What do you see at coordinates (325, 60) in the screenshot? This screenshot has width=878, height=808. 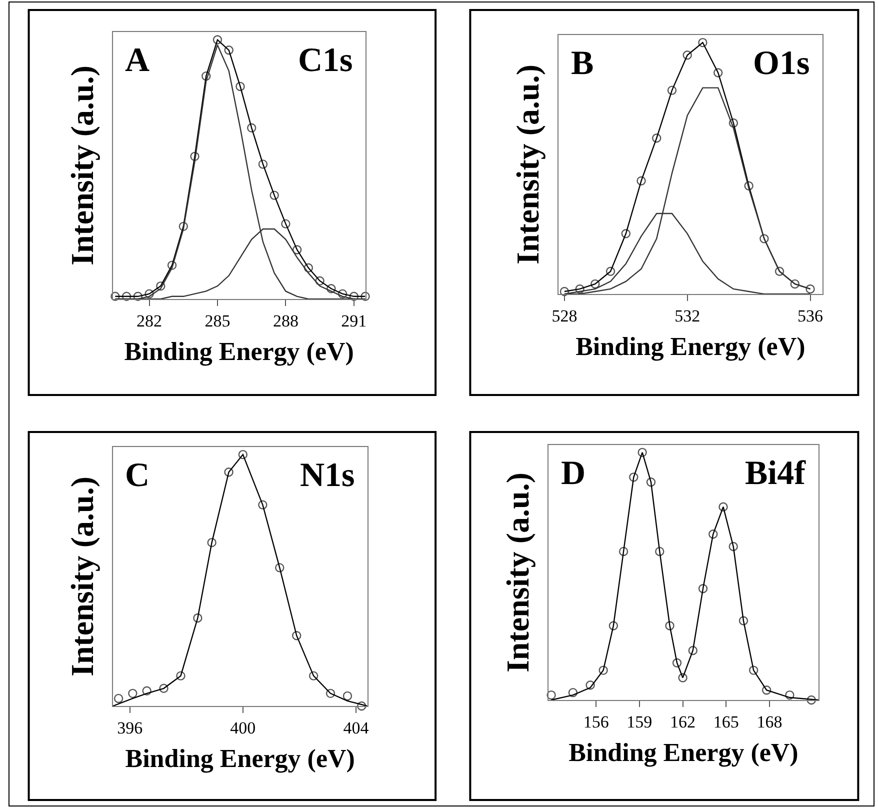 I see `annotation: C1s` at bounding box center [325, 60].